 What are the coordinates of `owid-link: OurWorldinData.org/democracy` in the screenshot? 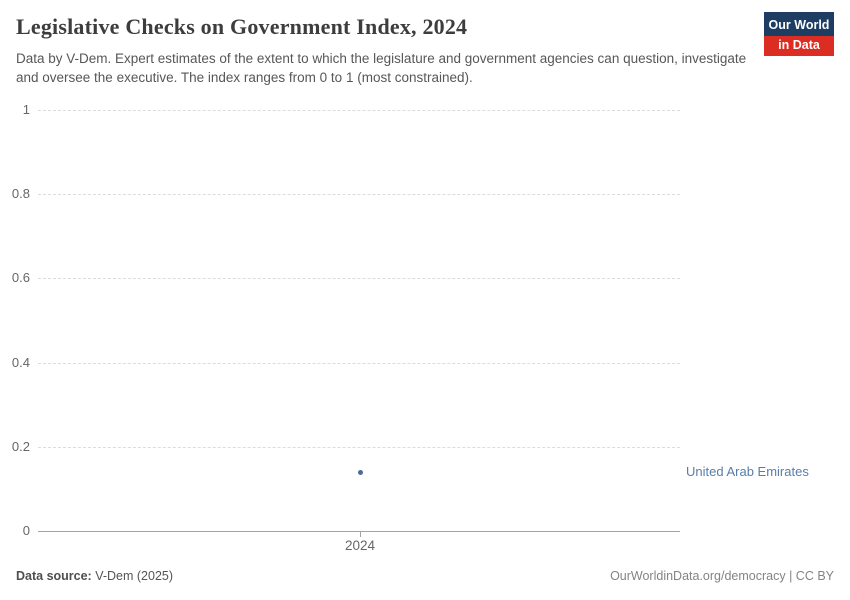 It's located at (698, 576).